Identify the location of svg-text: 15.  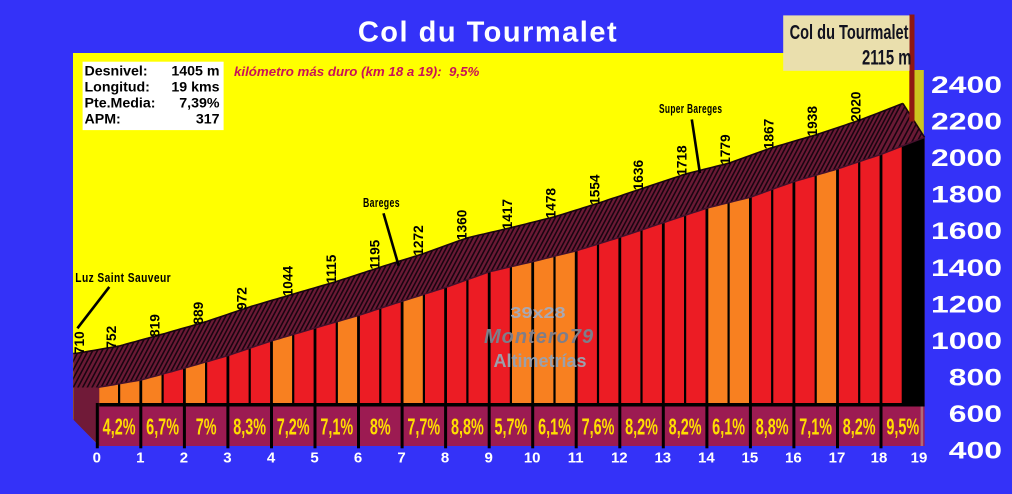
(750, 458).